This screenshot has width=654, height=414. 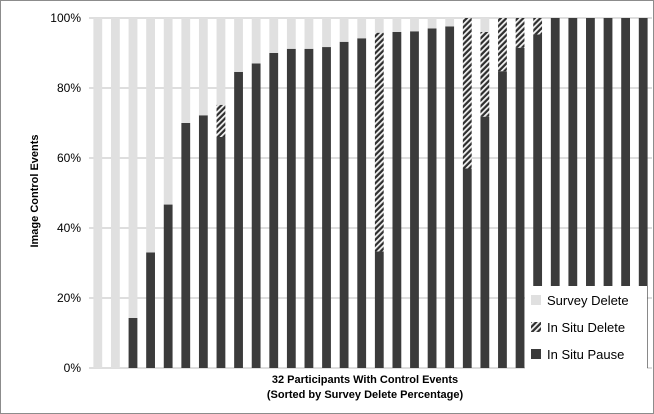 I want to click on y-tick-label: 80%, so click(x=69, y=88).